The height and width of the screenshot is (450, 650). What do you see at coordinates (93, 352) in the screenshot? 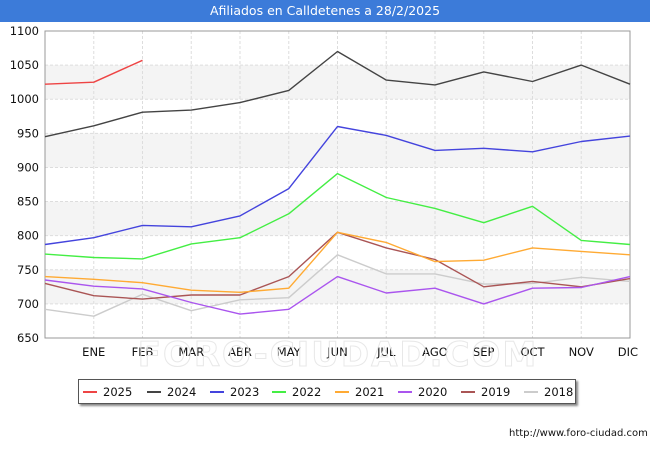
I see `x-tick-label: ENE` at bounding box center [93, 352].